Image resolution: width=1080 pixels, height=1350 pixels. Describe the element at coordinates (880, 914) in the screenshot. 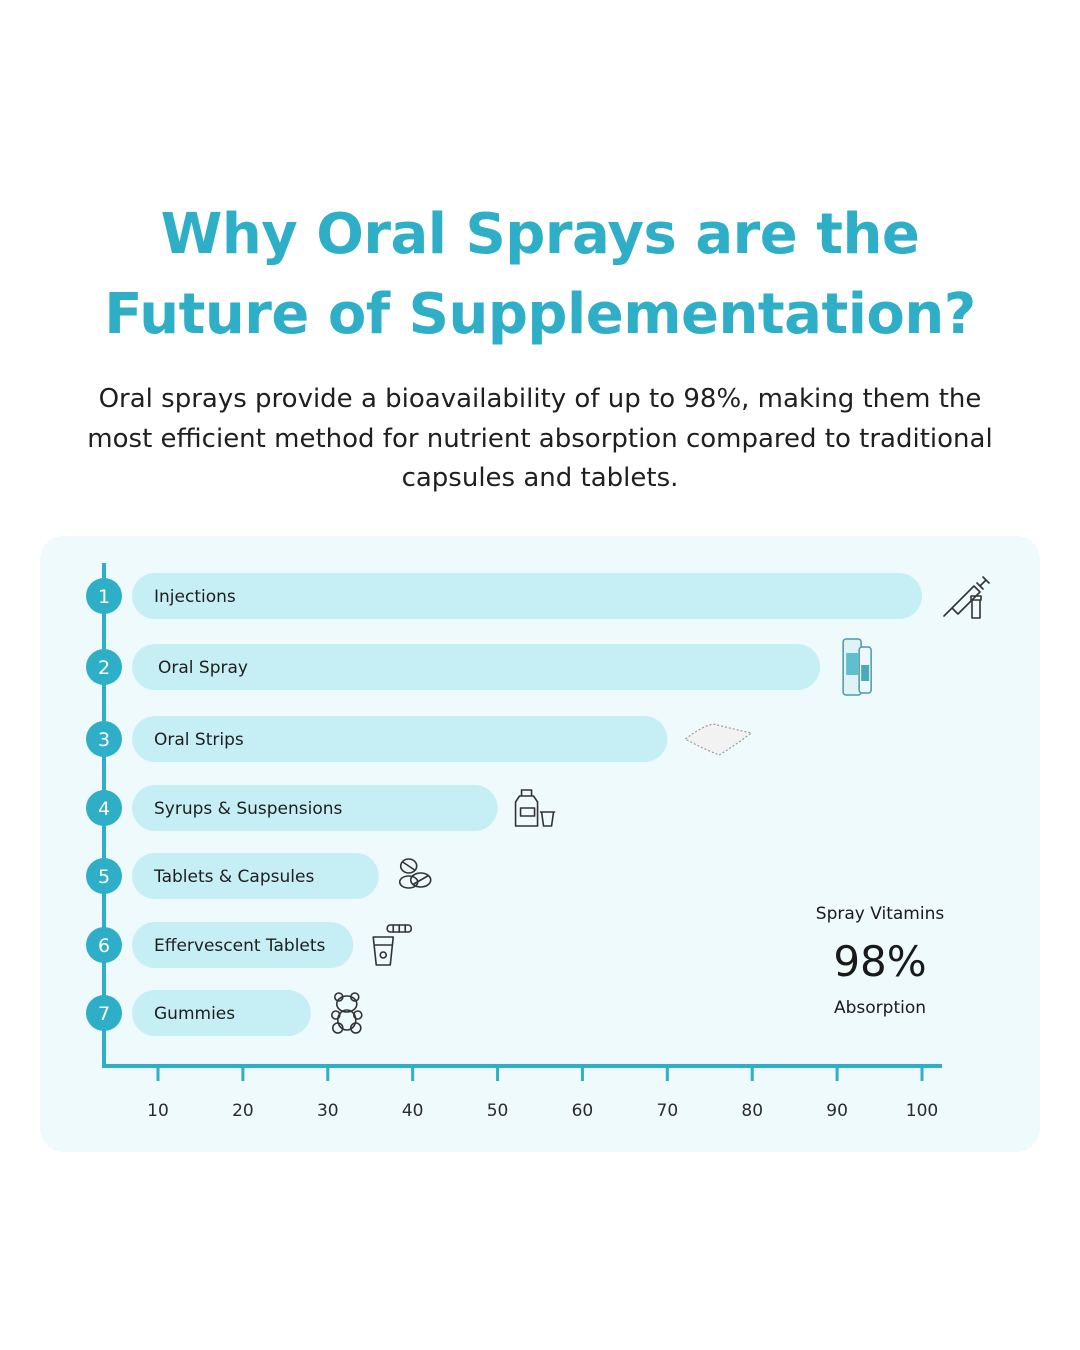

I see `callout-label: Spray Vitamins` at that location.